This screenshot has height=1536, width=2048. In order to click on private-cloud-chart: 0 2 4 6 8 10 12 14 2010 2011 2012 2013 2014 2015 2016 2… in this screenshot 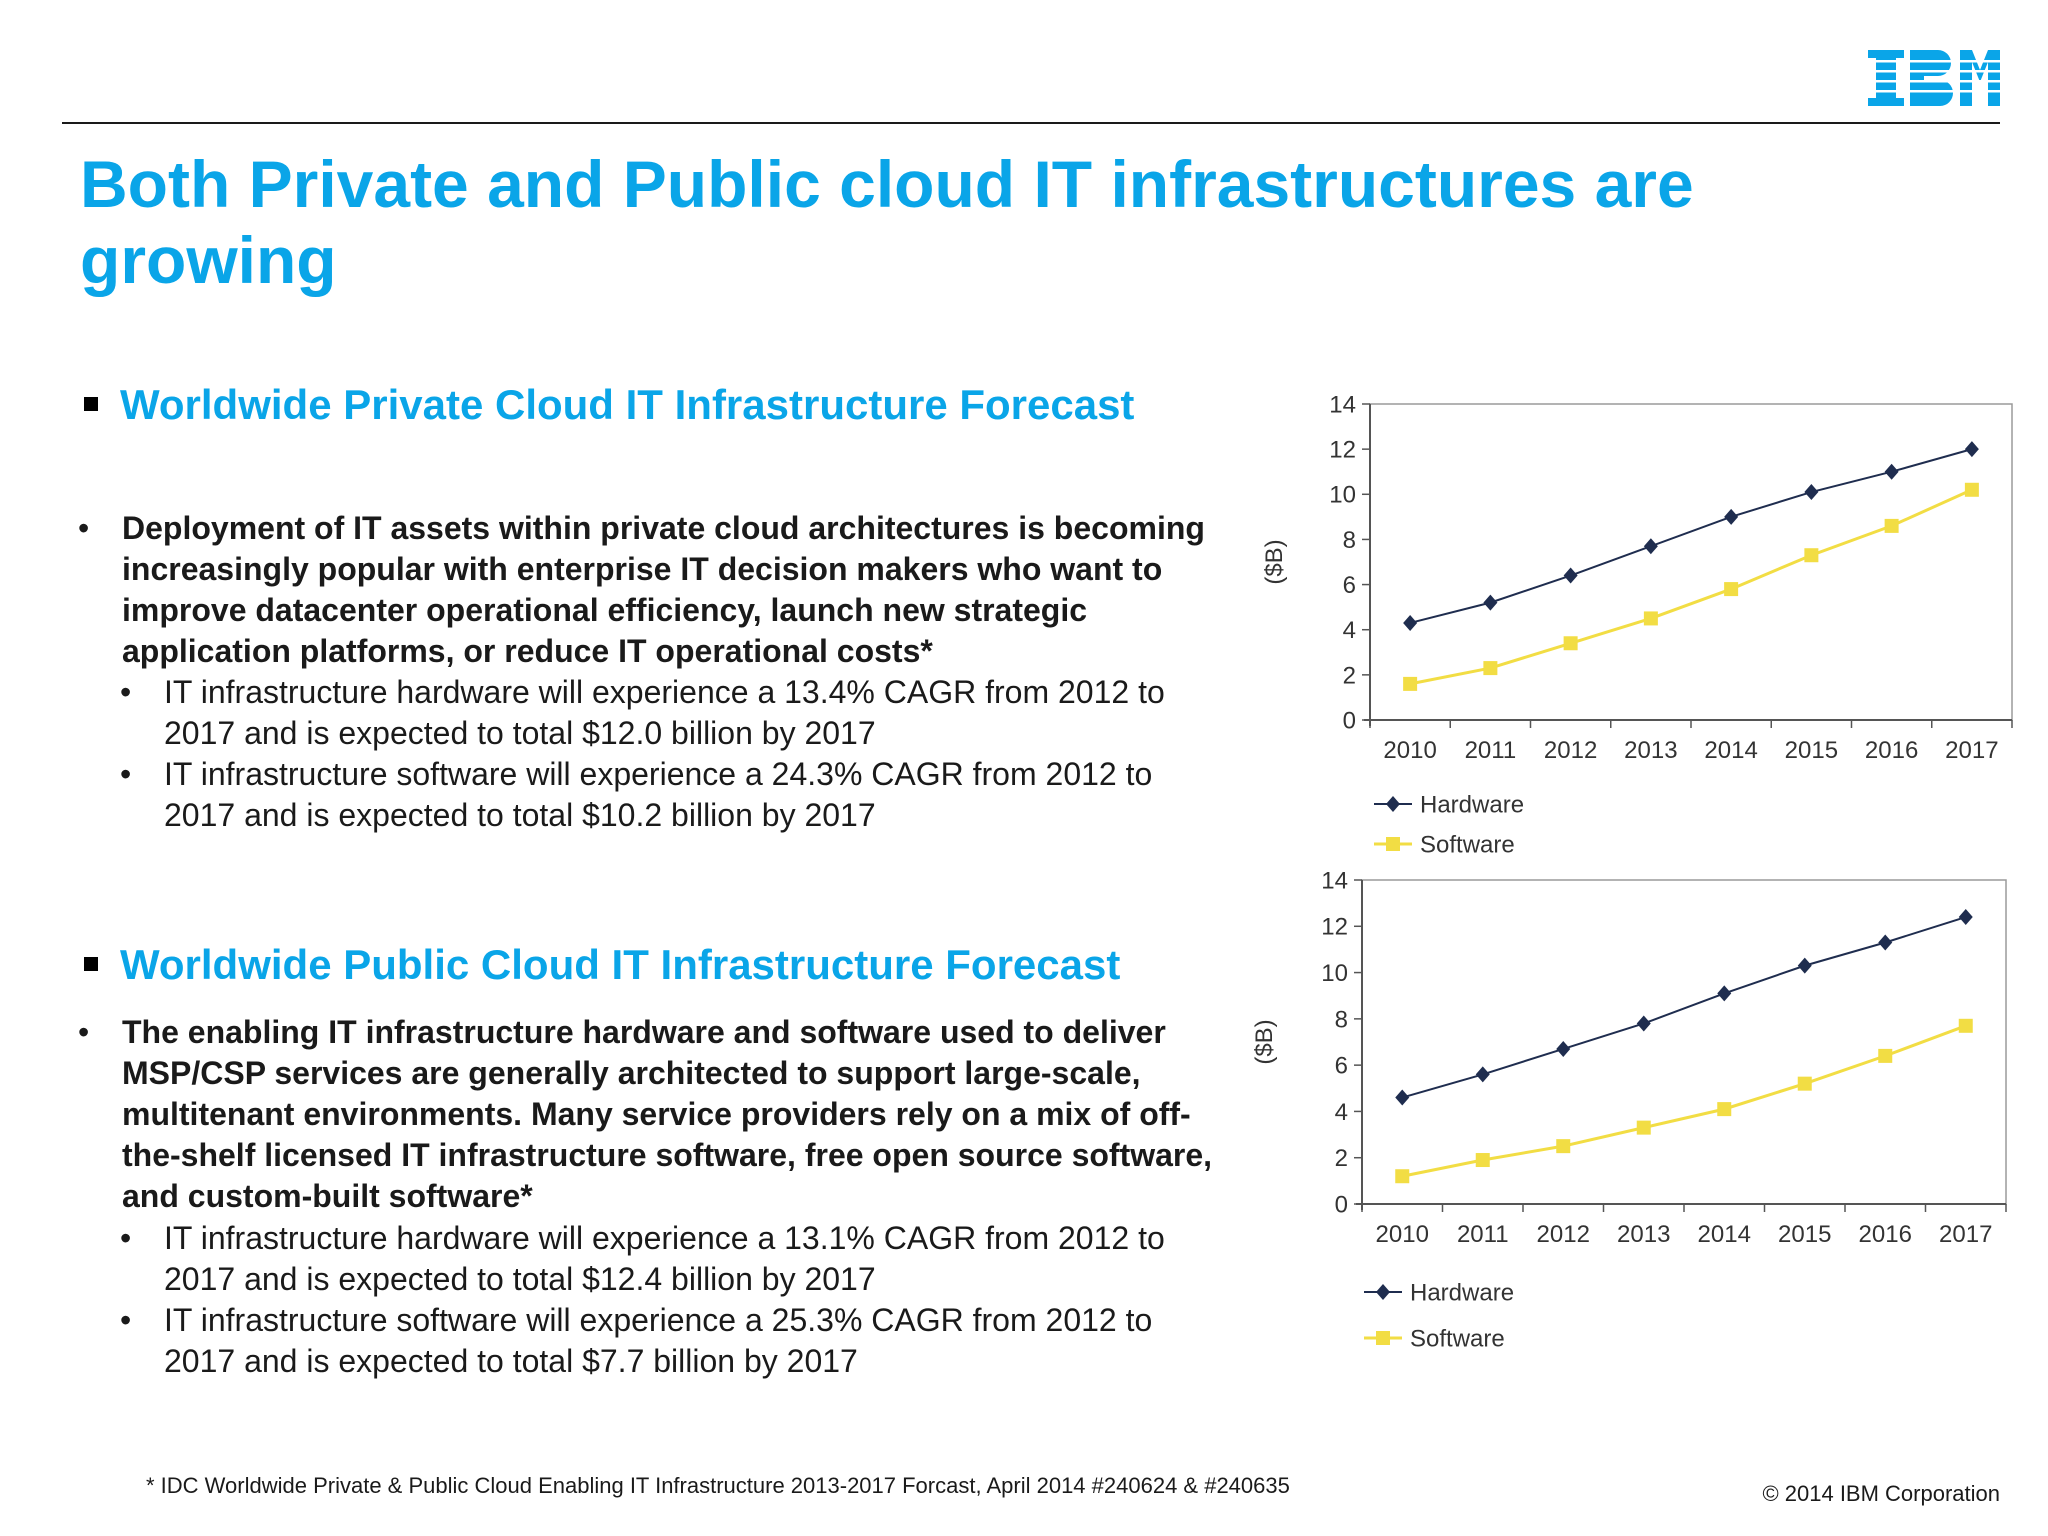, I will do `click(1637, 624)`.